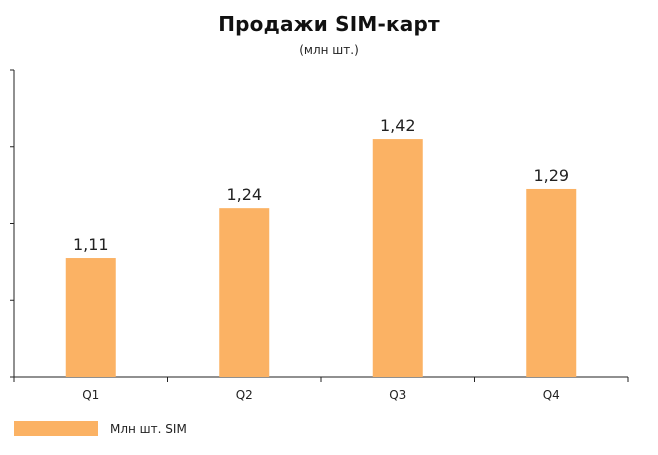 The image size is (658, 455). I want to click on data-label-q1: 1,11, so click(91, 244).